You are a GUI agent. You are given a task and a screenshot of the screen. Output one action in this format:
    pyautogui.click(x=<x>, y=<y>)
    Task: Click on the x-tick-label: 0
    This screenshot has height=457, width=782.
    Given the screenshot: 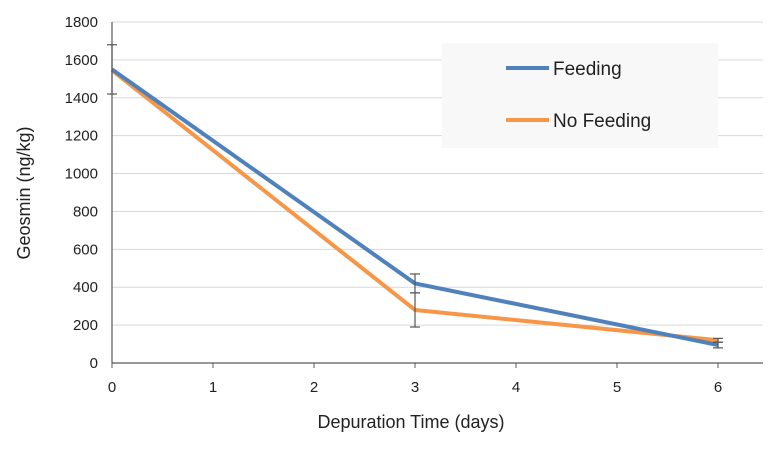 What is the action you would take?
    pyautogui.click(x=112, y=387)
    